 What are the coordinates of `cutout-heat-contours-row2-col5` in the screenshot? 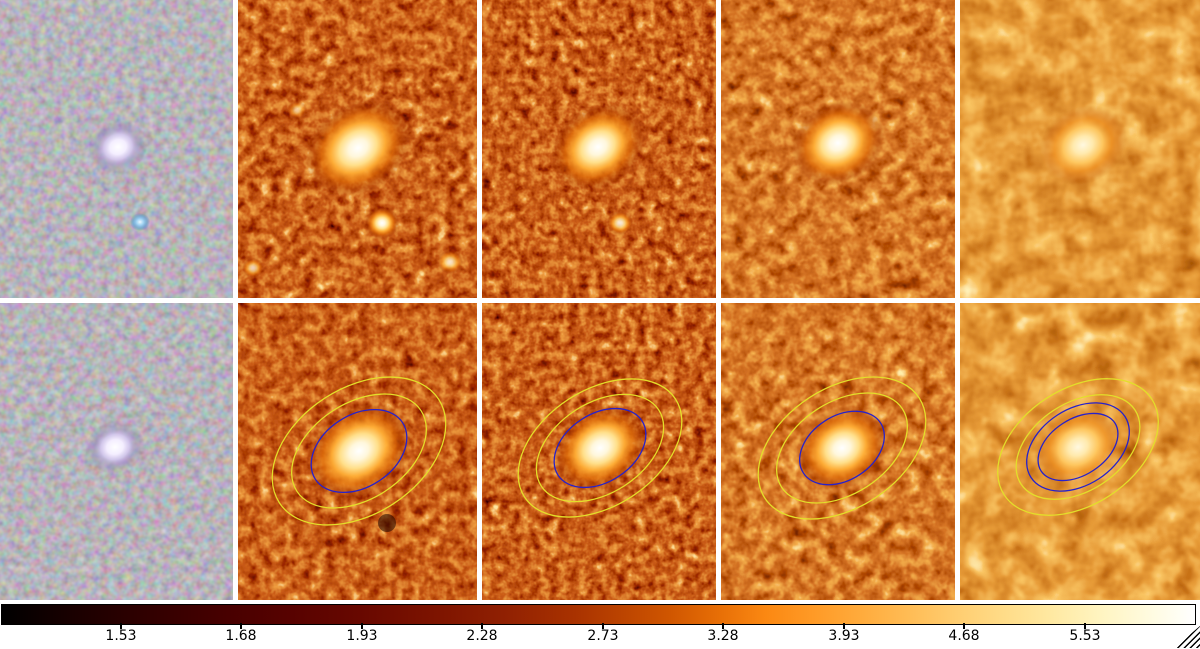 It's located at (1080, 451).